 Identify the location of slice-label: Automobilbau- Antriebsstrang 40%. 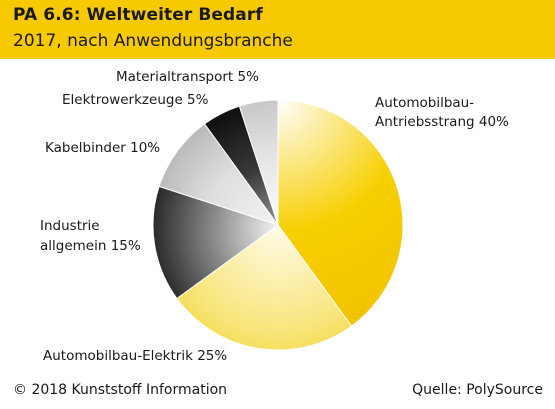
(442, 112).